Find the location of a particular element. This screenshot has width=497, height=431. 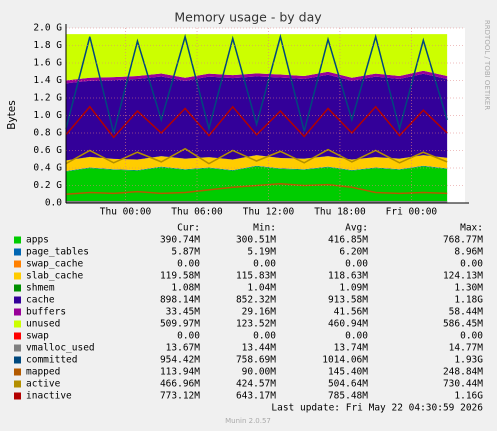

legend-stat: 504.64M is located at coordinates (348, 384).